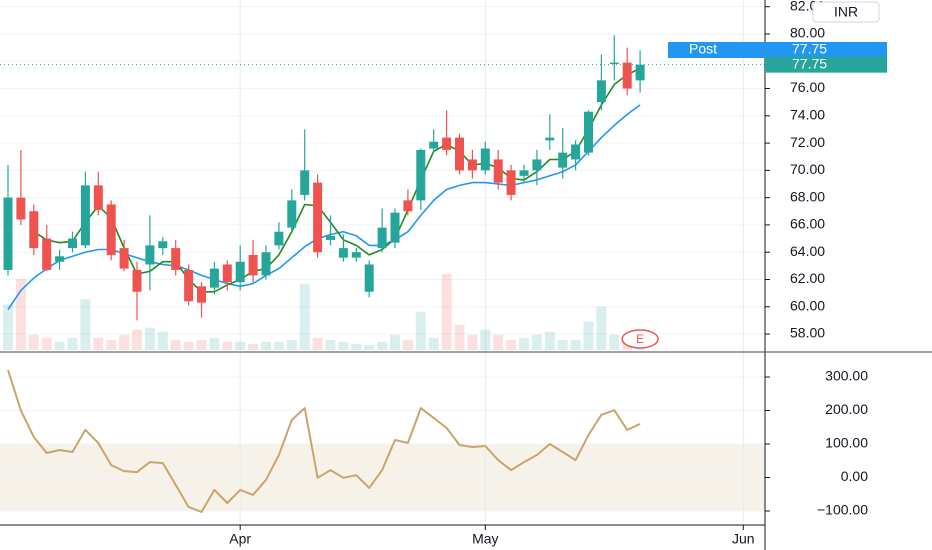  Describe the element at coordinates (807, 196) in the screenshot. I see `y-tick-label: 68.00` at that location.